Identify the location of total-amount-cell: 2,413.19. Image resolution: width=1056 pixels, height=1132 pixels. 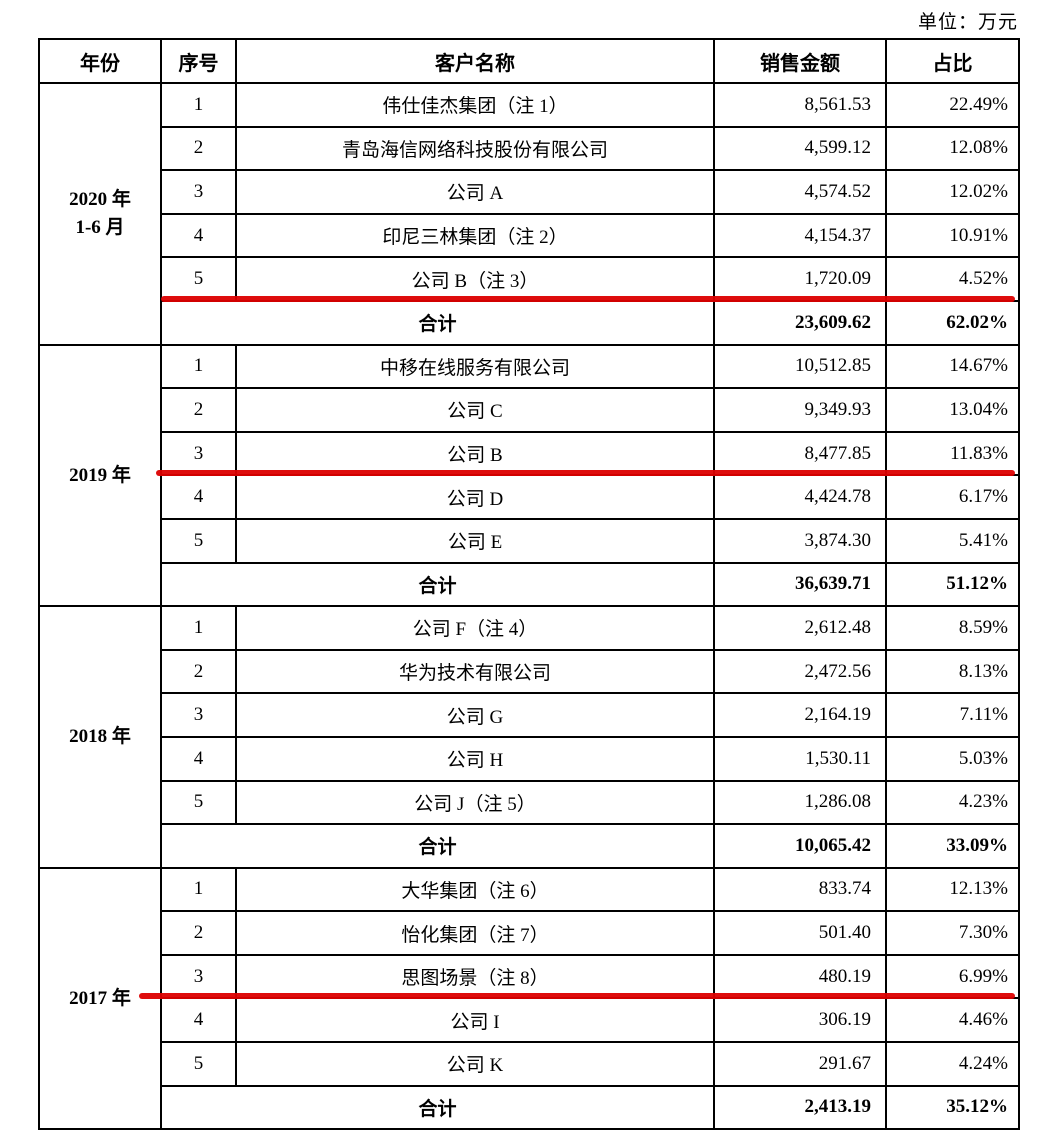
(800, 1107).